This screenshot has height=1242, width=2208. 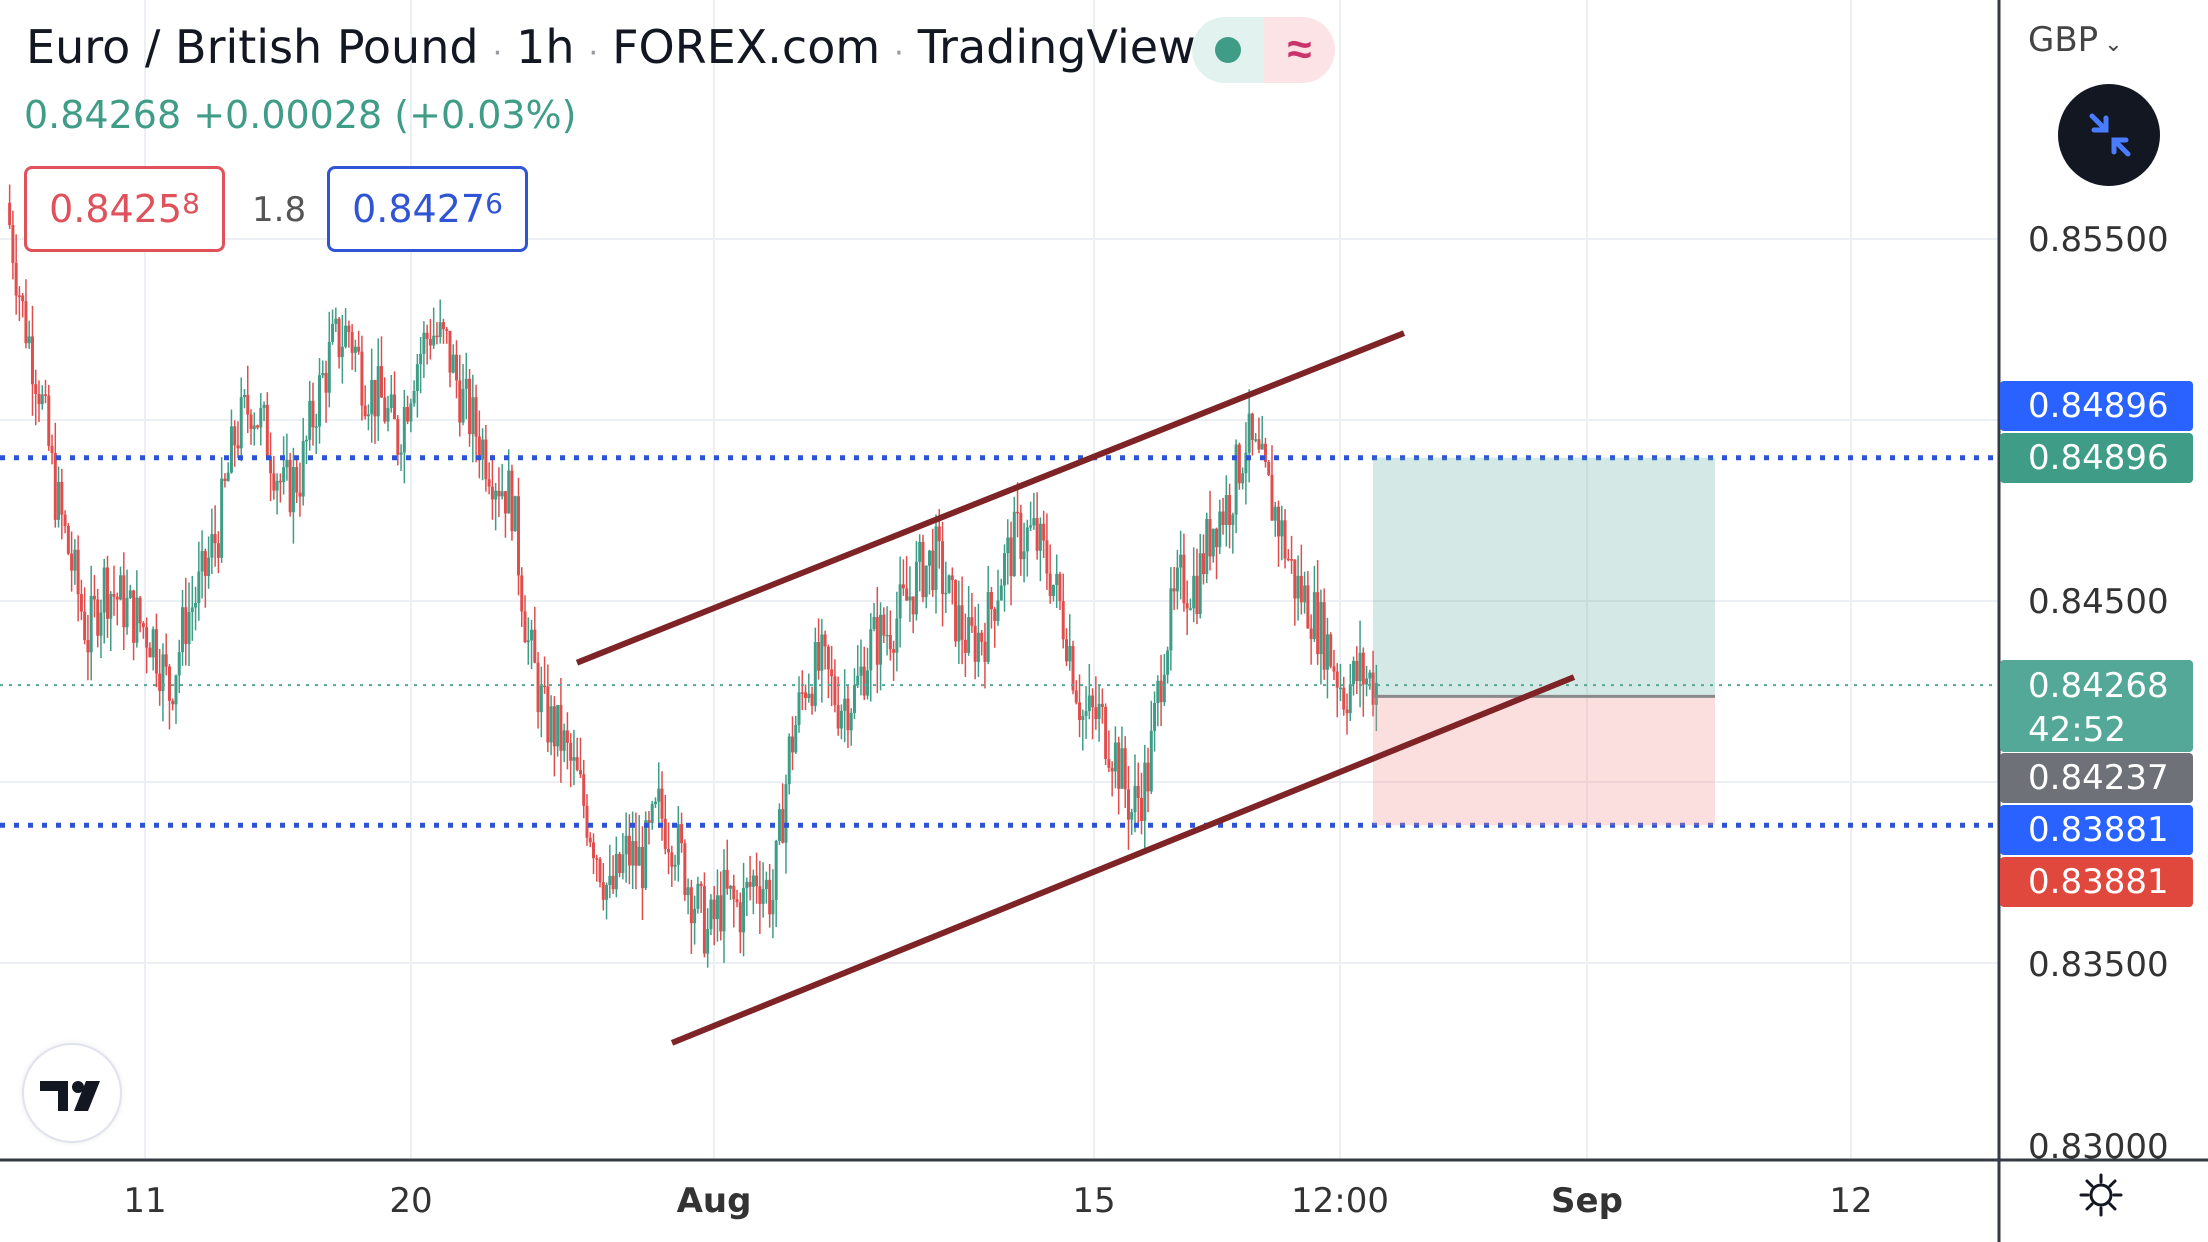 What do you see at coordinates (2096, 778) in the screenshot?
I see `entry-price-label: 0.84237` at bounding box center [2096, 778].